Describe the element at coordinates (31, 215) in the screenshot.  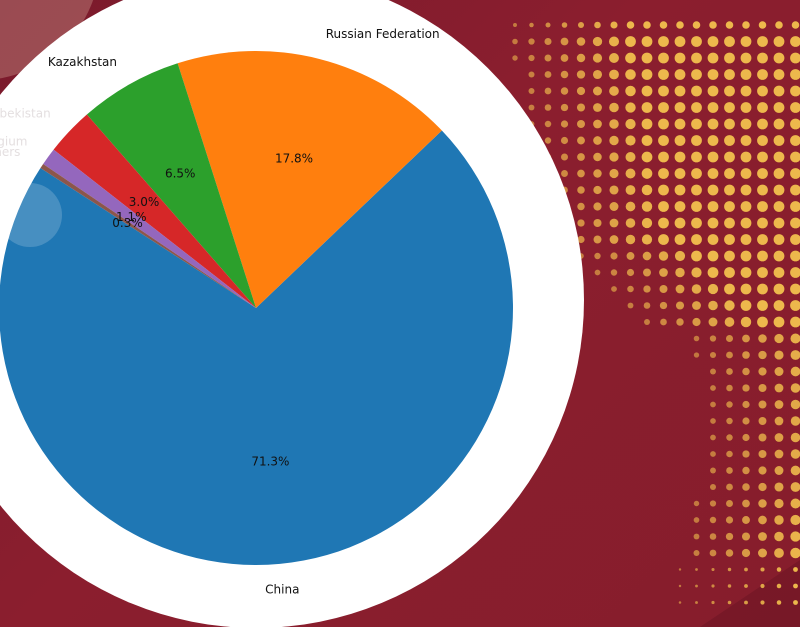
I see `glare-highlight` at that location.